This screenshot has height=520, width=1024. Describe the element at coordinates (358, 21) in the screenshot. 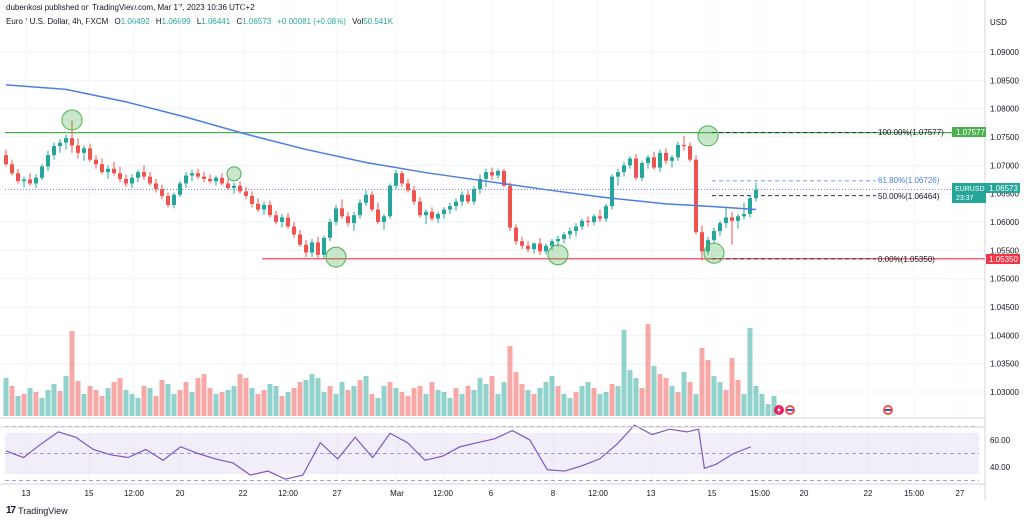

I see `volume-label: Vol` at that location.